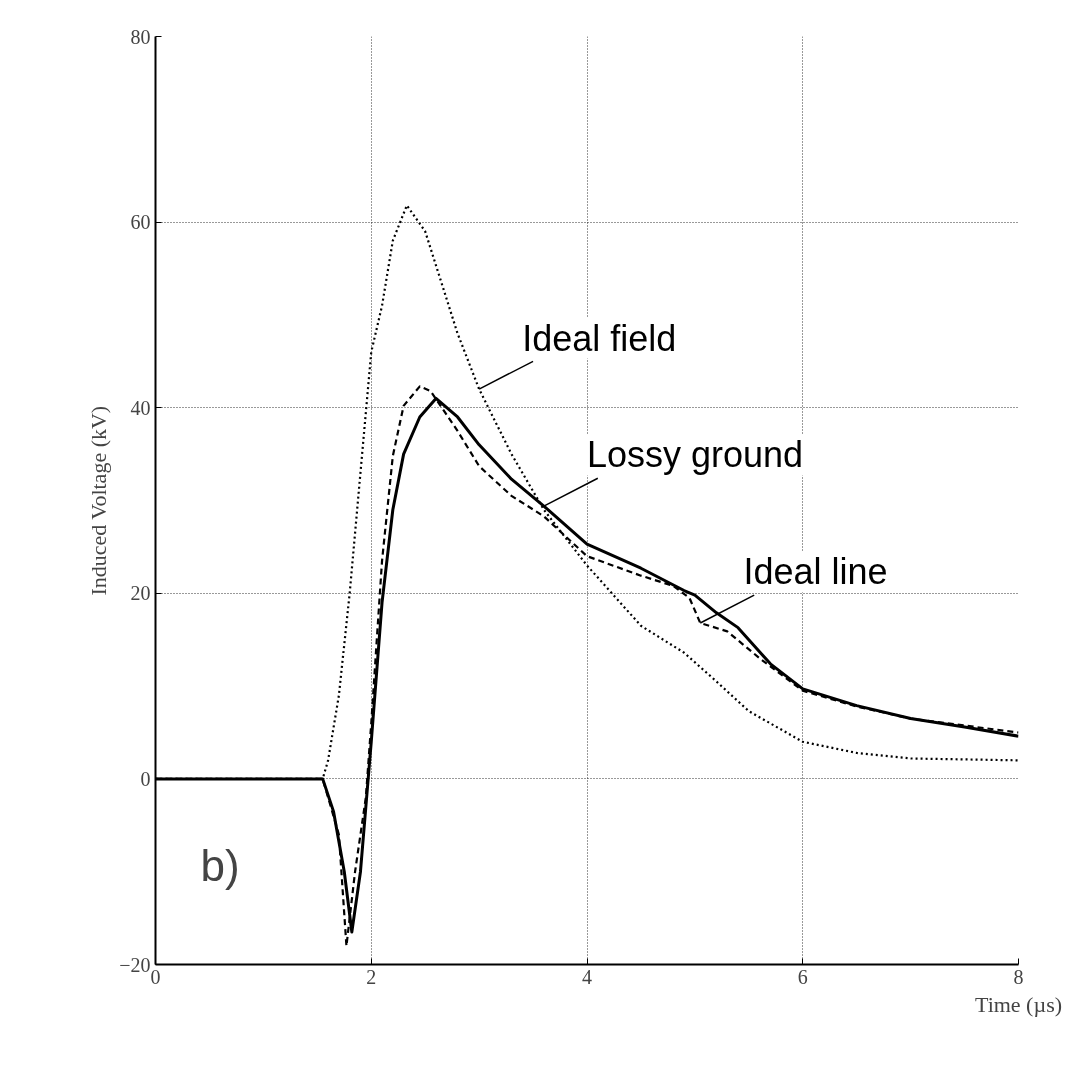 The image size is (1088, 1083). I want to click on y-tick-label: 40, so click(140, 407).